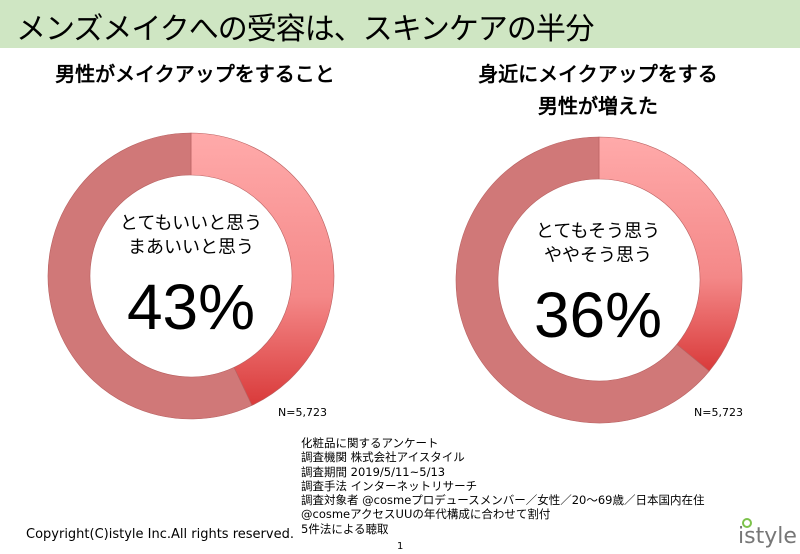 This screenshot has height=554, width=800. What do you see at coordinates (373, 471) in the screenshot?
I see `note-line: 調査期間 2019/5/11~5/13` at bounding box center [373, 471].